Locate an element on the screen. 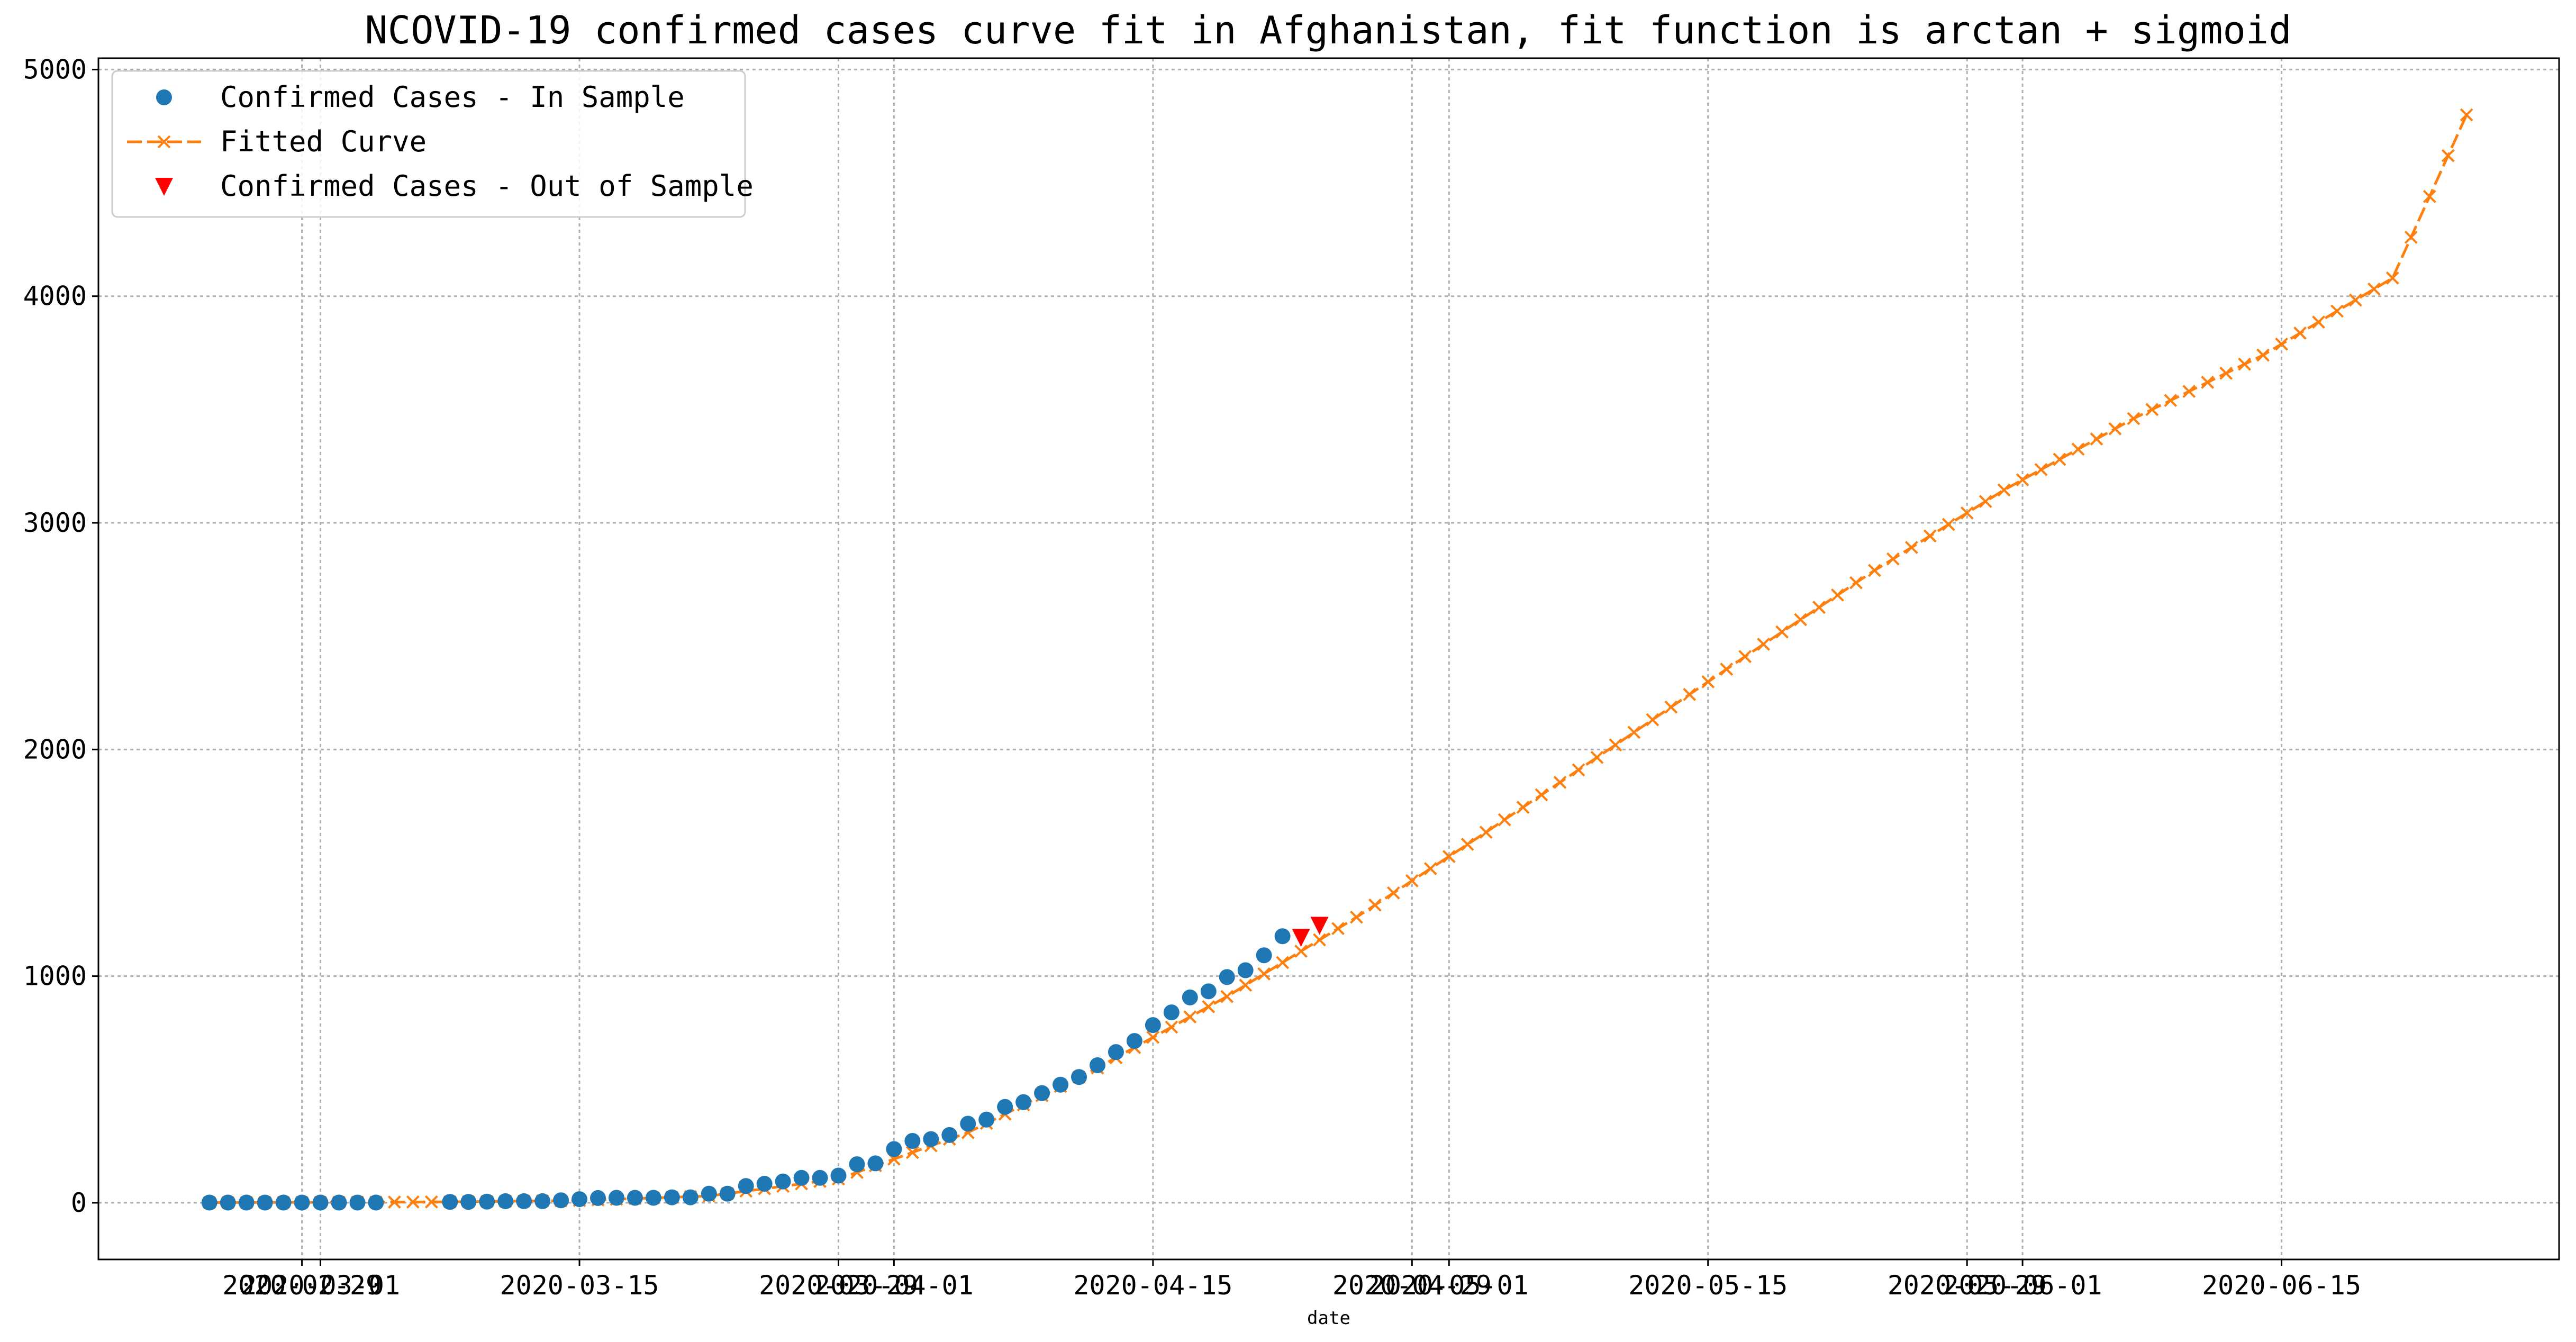  y-tick-label: 4000 is located at coordinates (55, 296).